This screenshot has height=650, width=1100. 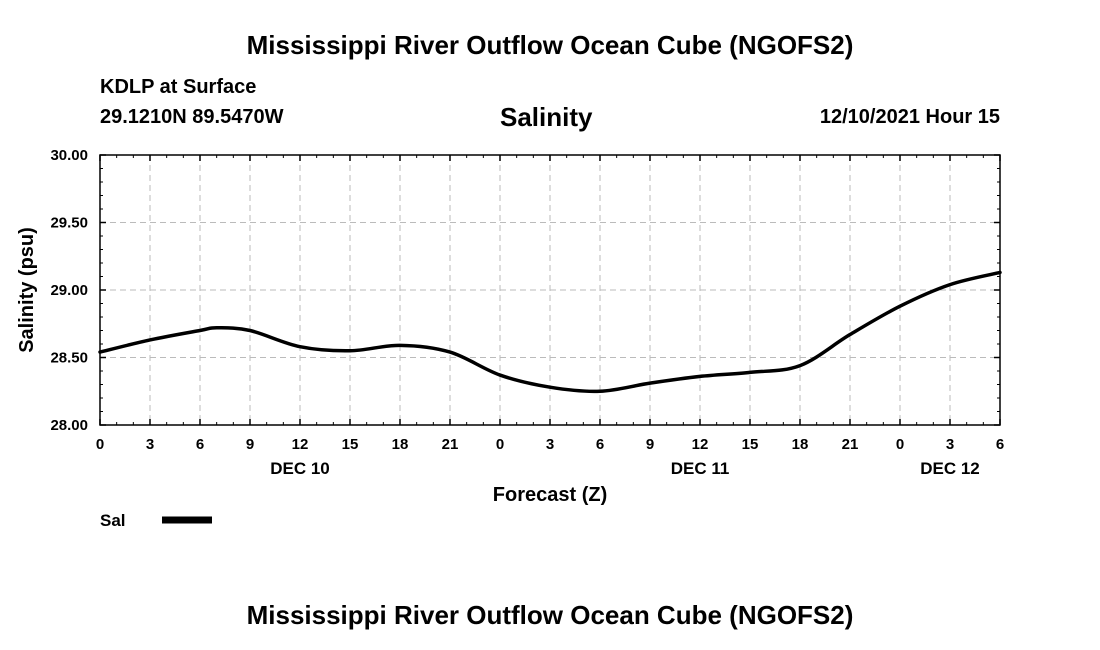 What do you see at coordinates (909, 117) in the screenshot?
I see `valid-time-label: 12/10/2021 Hour 15` at bounding box center [909, 117].